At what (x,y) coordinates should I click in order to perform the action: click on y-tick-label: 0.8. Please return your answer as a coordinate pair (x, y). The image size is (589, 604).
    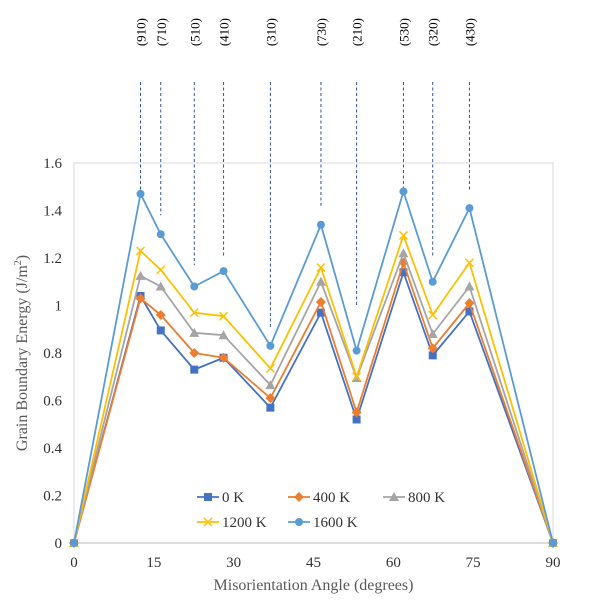
    Looking at the image, I should click on (52, 354).